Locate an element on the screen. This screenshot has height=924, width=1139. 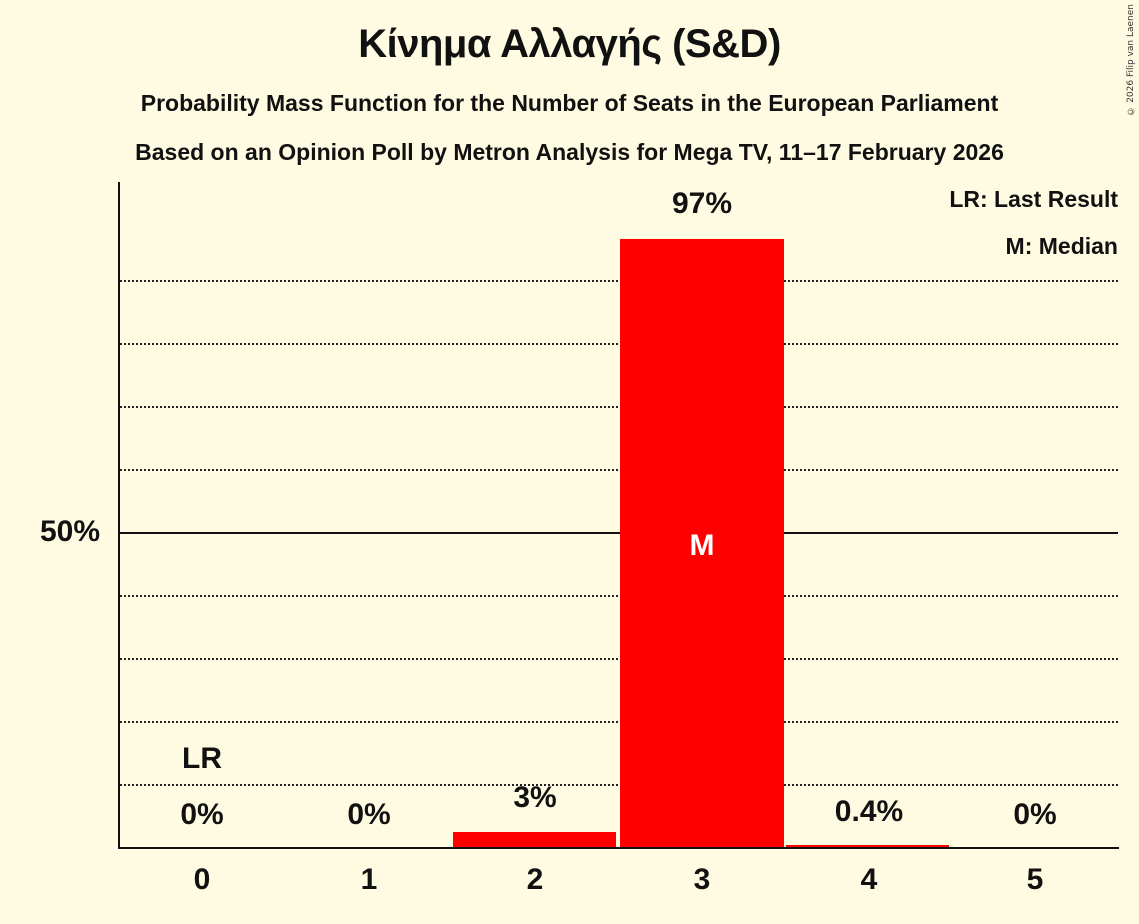
x-tick-4: 4 is located at coordinates (869, 879).